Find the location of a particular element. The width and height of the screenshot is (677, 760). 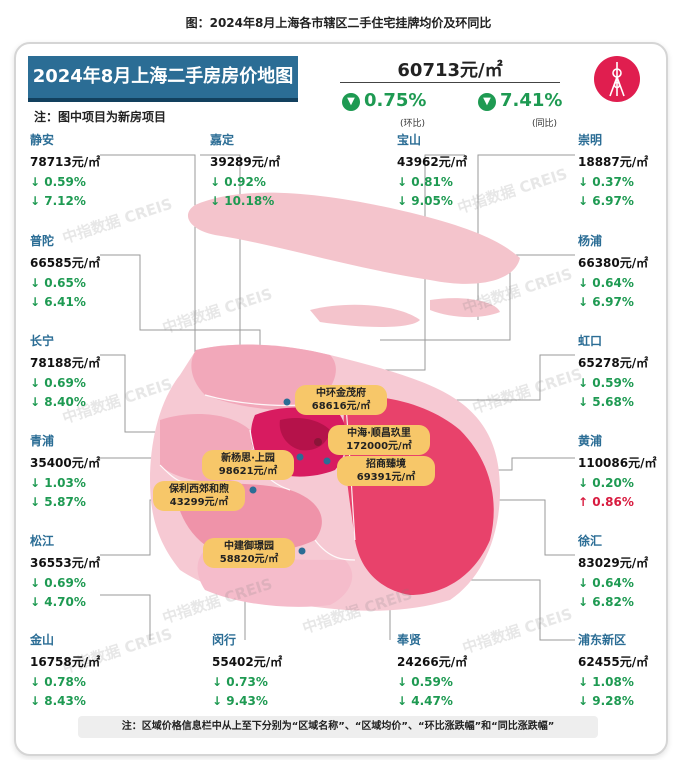

district-yoy: ↑ 0.86% is located at coordinates (606, 502).